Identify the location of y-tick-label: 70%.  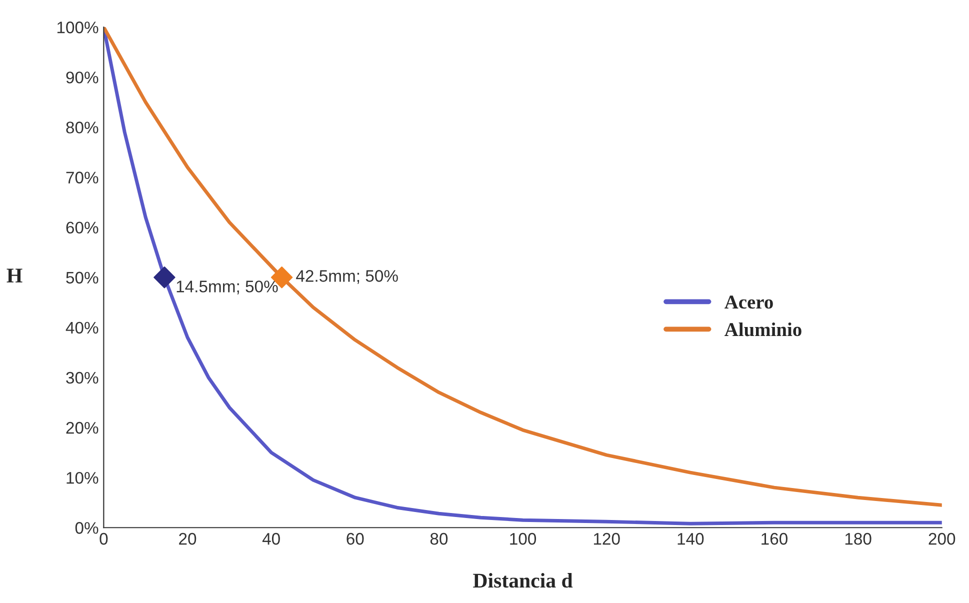
(82, 178).